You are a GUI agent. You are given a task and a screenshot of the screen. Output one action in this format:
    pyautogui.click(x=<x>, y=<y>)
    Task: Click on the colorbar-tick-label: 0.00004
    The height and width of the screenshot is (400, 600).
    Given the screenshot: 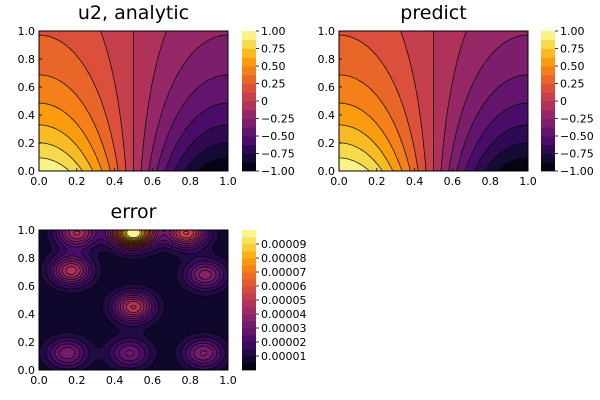 What is the action you would take?
    pyautogui.click(x=284, y=314)
    